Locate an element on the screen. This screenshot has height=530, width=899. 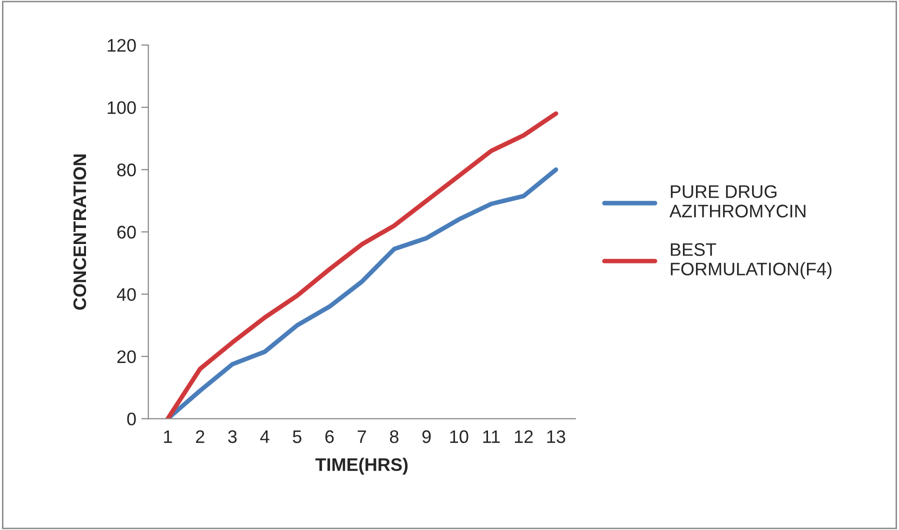
y-tick-label: 60 is located at coordinates (126, 232).